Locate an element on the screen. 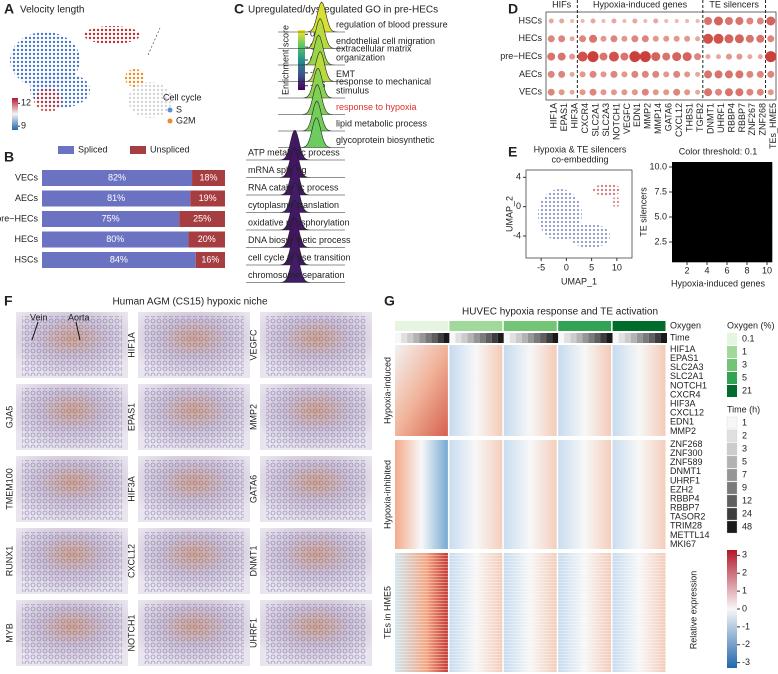 The width and height of the screenshot is (778, 674). gene-label: NOTCH1 is located at coordinates (131, 632).